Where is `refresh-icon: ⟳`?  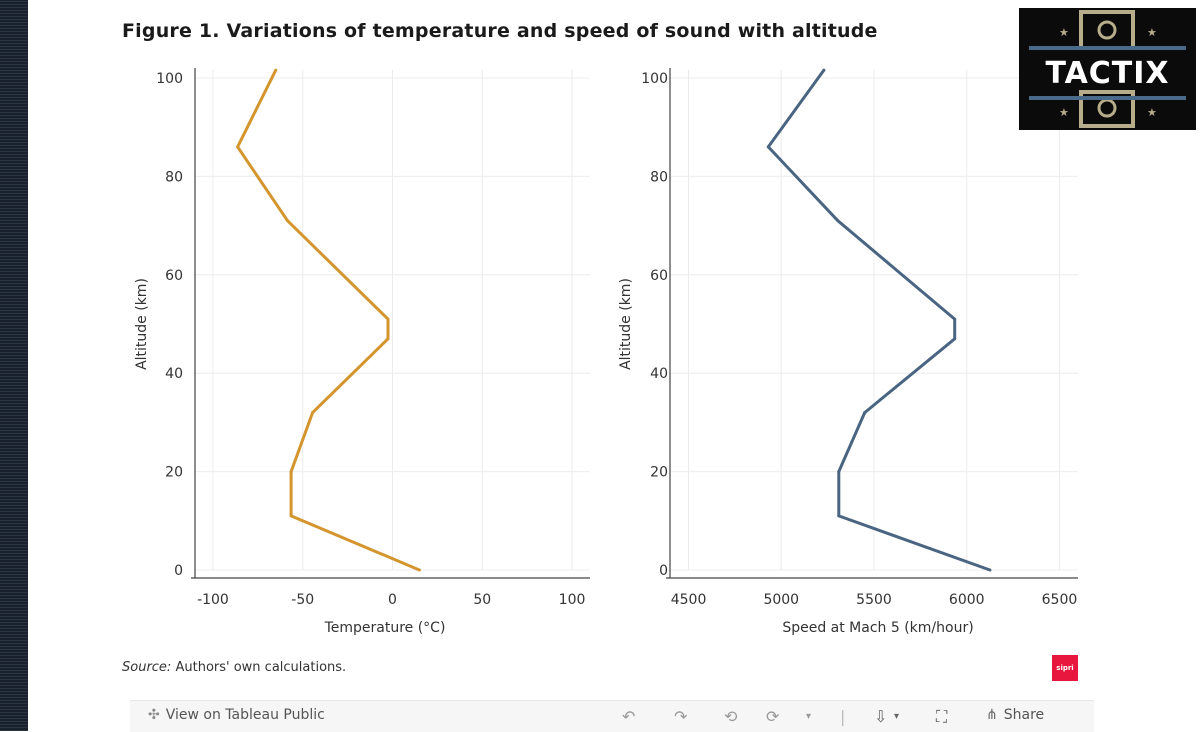
refresh-icon: ⟳ is located at coordinates (773, 716).